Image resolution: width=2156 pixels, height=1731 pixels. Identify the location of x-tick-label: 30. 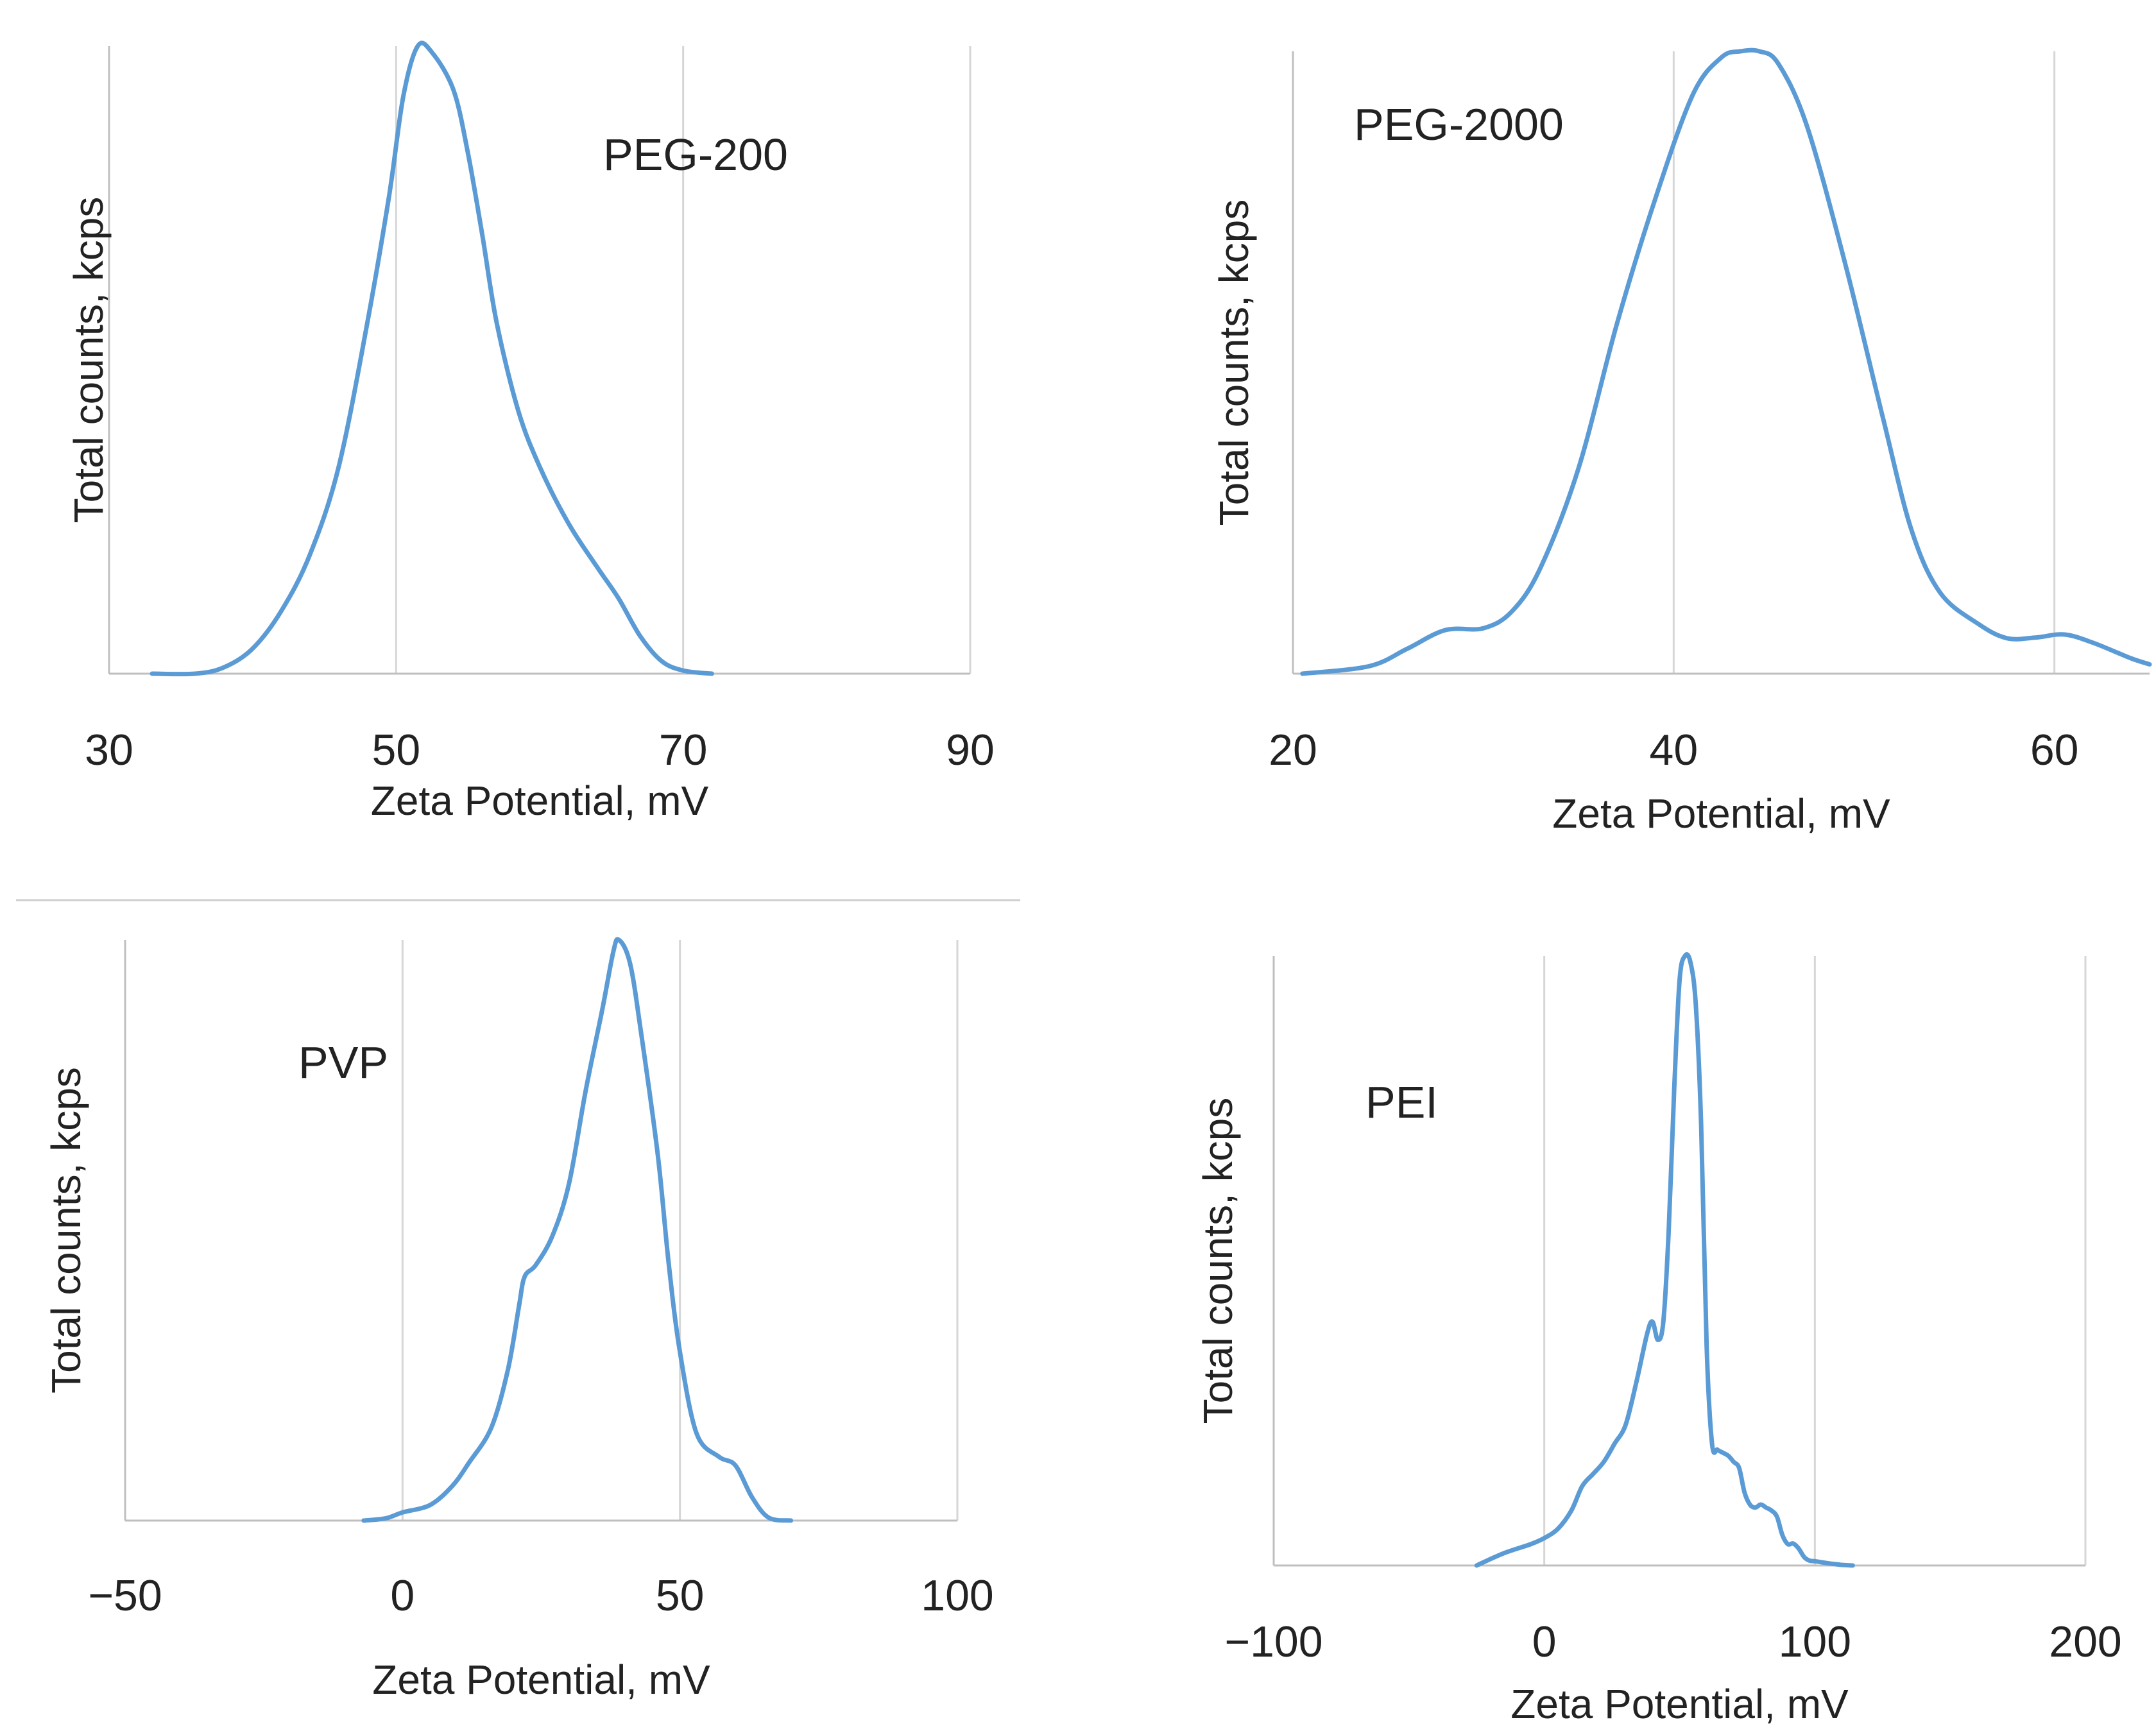
(109, 750).